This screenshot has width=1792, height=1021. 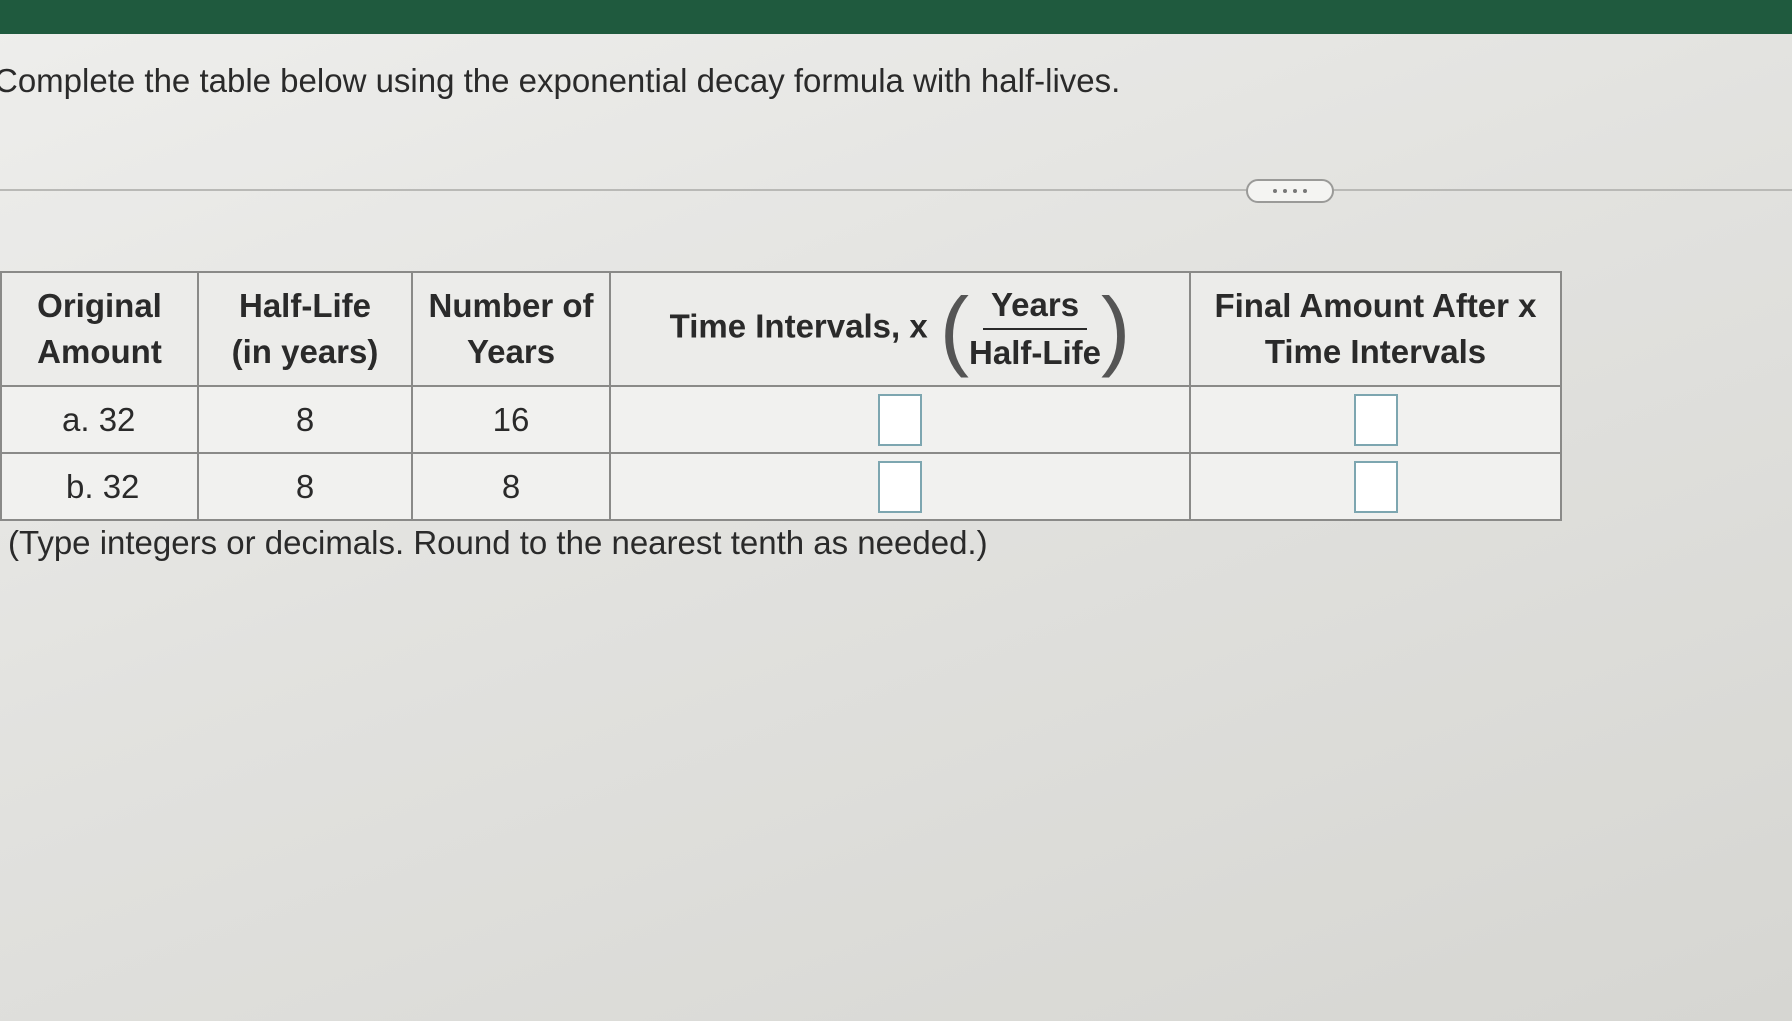 I want to click on paren: (, so click(x=954, y=328).